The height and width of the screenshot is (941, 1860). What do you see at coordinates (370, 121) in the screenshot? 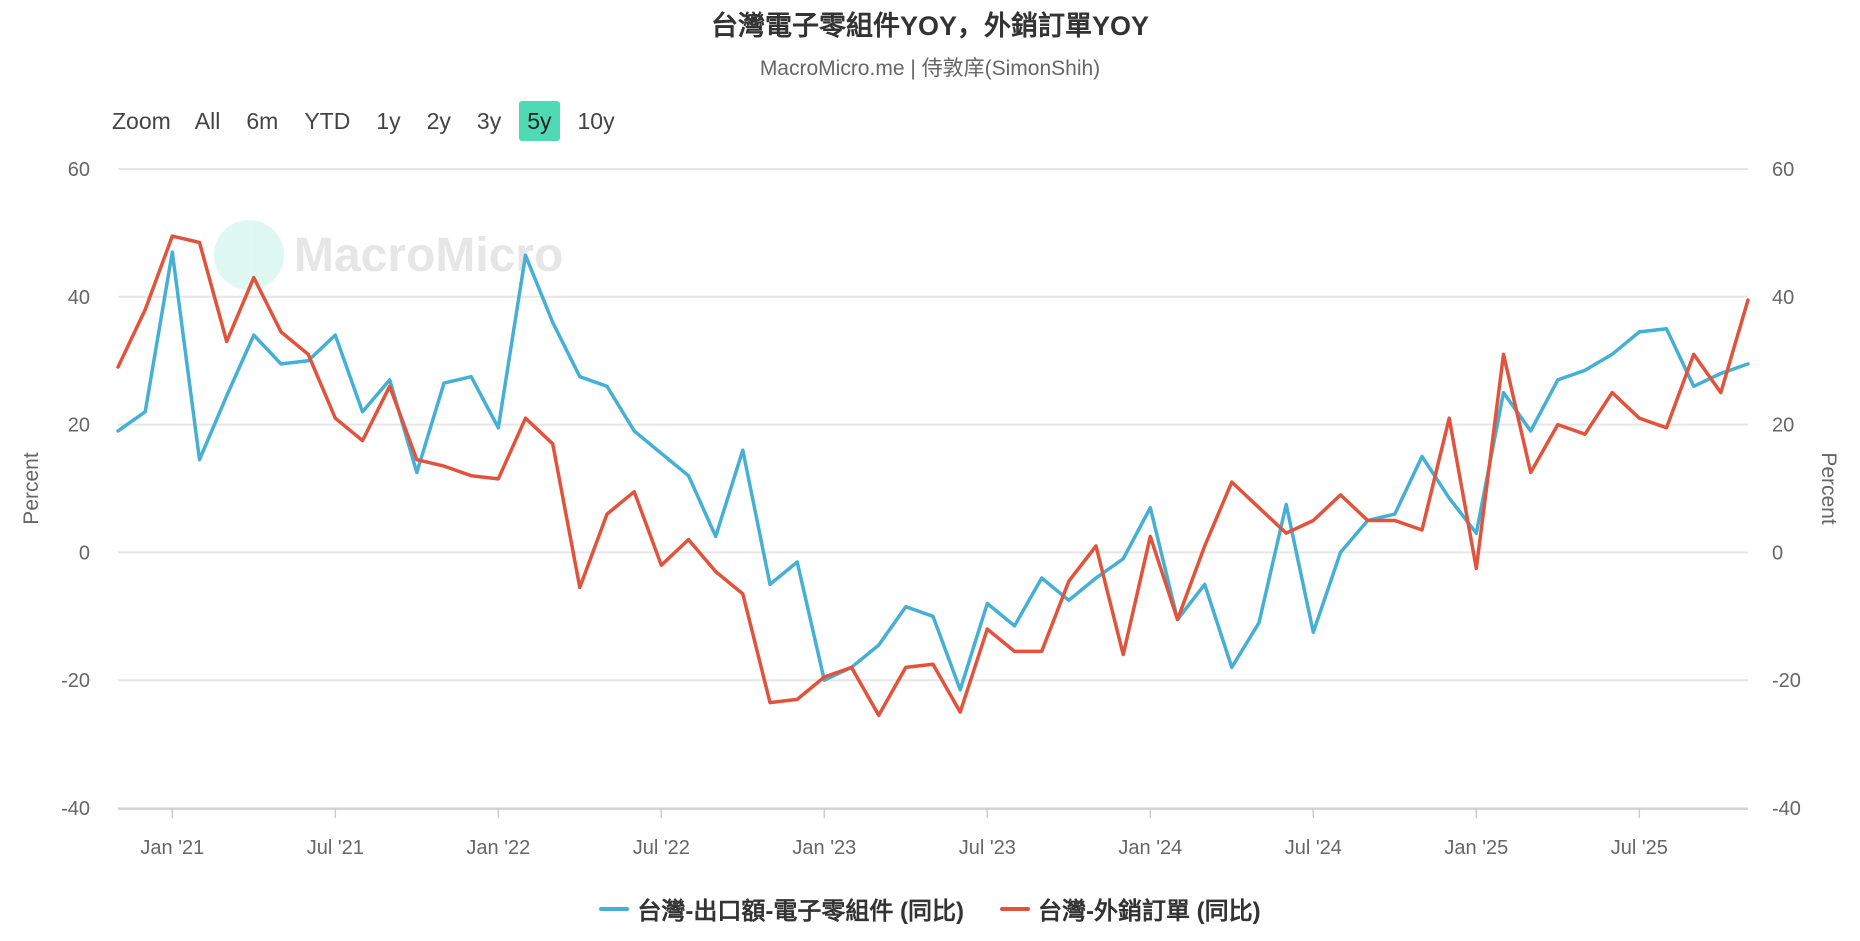
I see `range-selector: Zoom All 6m YTD 1y 2y 3y 5y 10y` at bounding box center [370, 121].